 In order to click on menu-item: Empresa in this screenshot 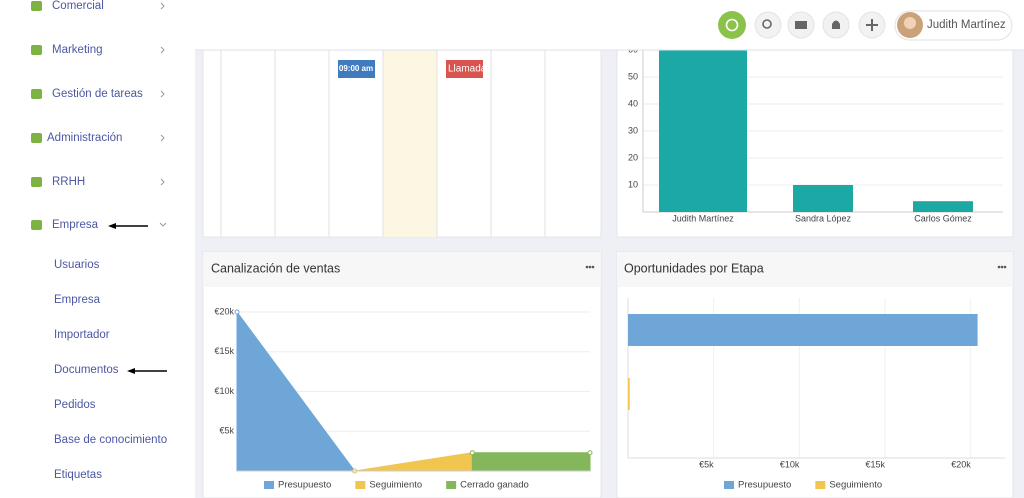, I will do `click(75, 225)`.